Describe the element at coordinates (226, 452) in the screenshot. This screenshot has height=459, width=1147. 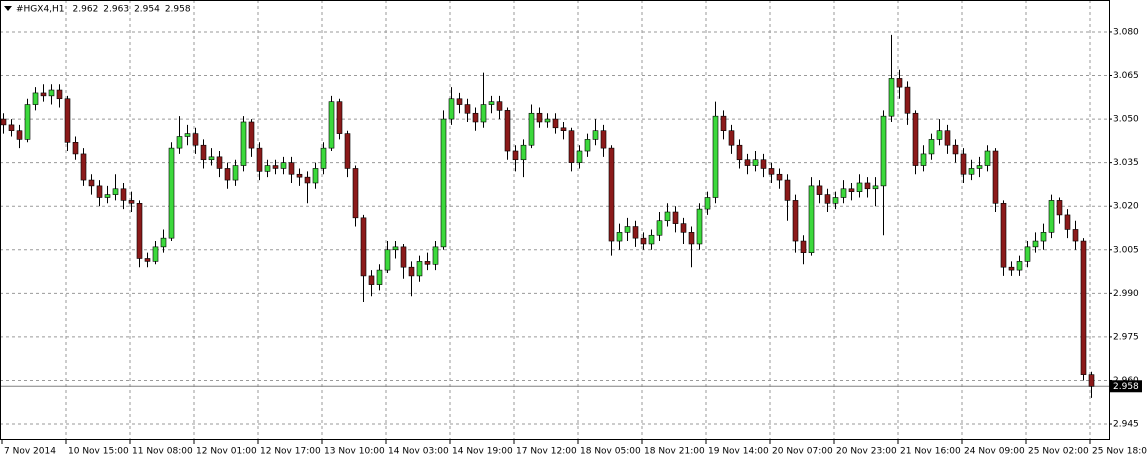
I see `x-tick-label: 12 Nov 01:00` at that location.